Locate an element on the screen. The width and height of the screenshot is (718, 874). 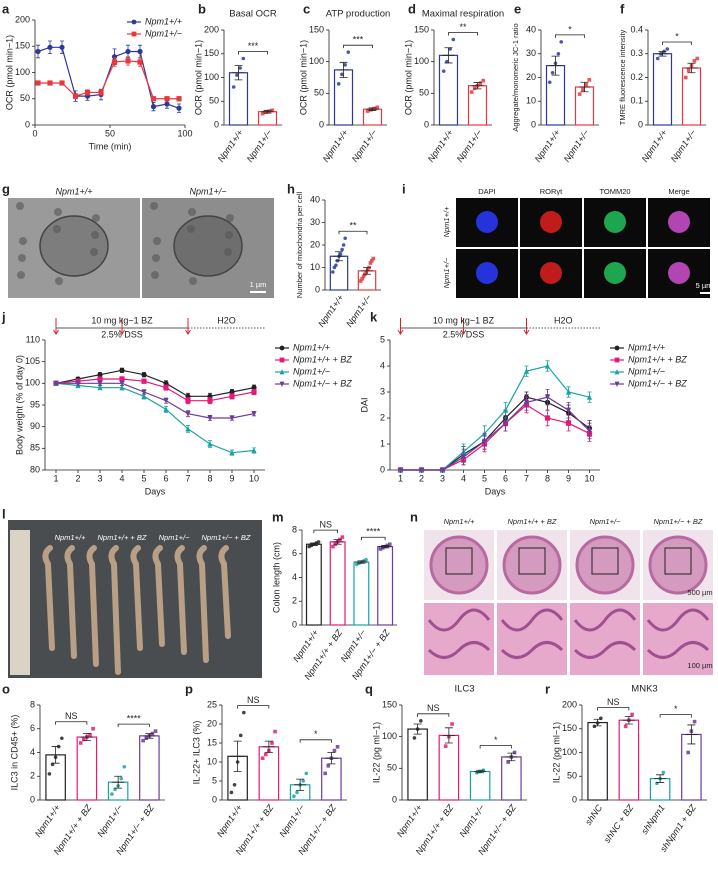
y-tick-label: 0 is located at coordinates (27, 124).